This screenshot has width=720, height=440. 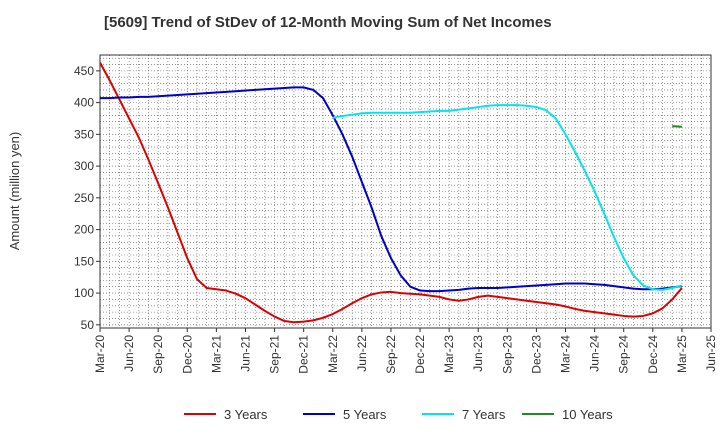 I want to click on y-tick-label: 350, so click(x=84, y=134).